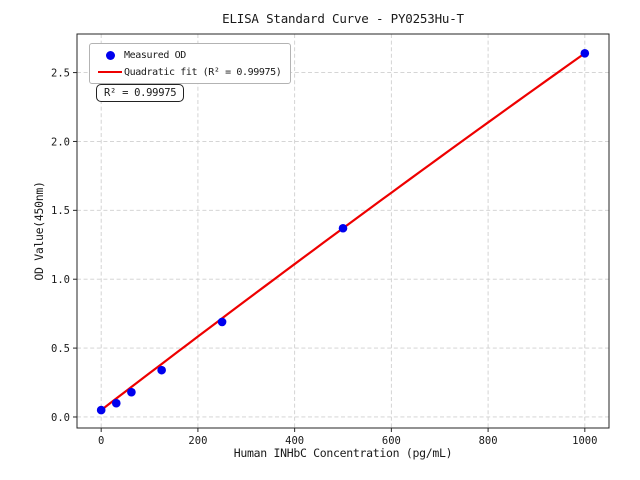  I want to click on legend-label-measured-od: Measured OD, so click(155, 55).